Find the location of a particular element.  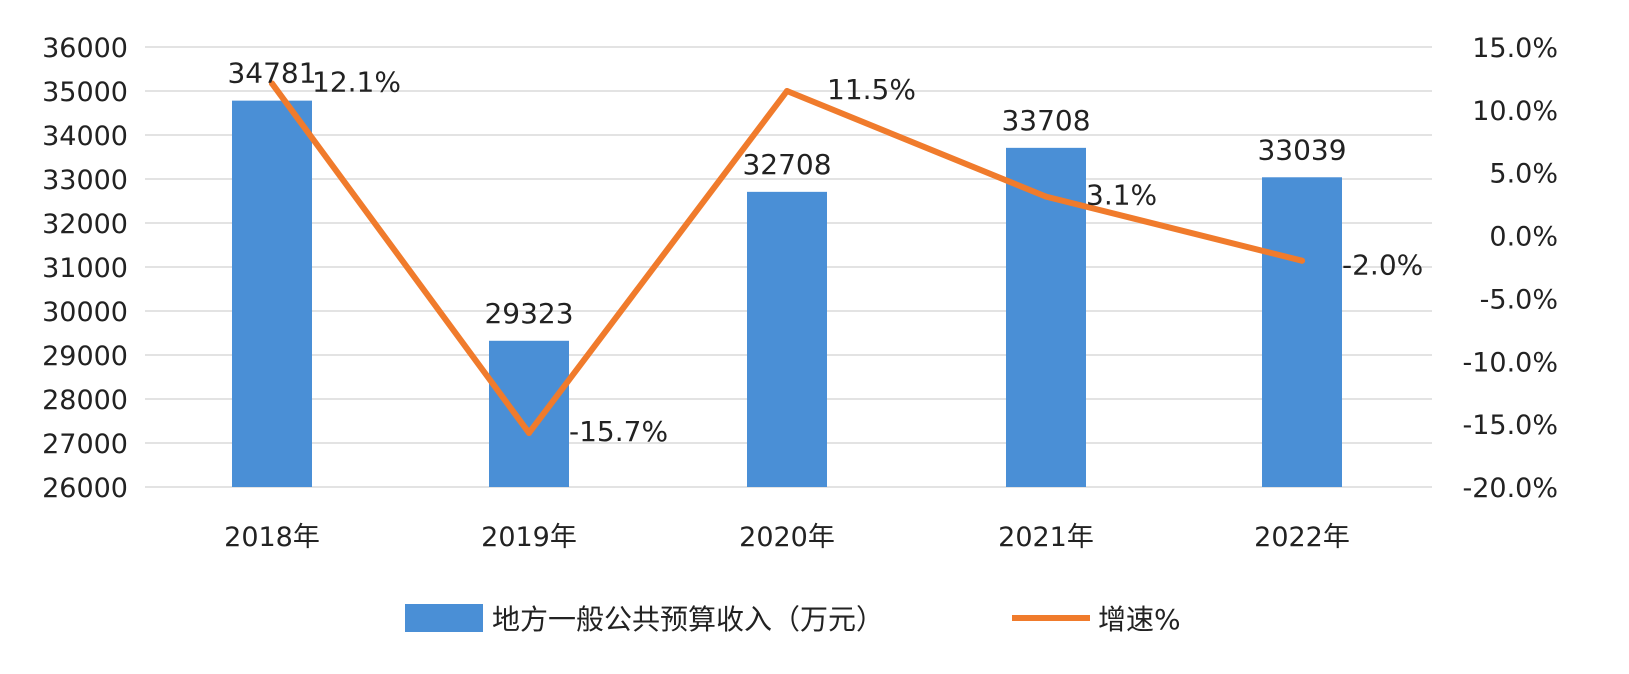

bar-value-label: 34781 is located at coordinates (271, 73).